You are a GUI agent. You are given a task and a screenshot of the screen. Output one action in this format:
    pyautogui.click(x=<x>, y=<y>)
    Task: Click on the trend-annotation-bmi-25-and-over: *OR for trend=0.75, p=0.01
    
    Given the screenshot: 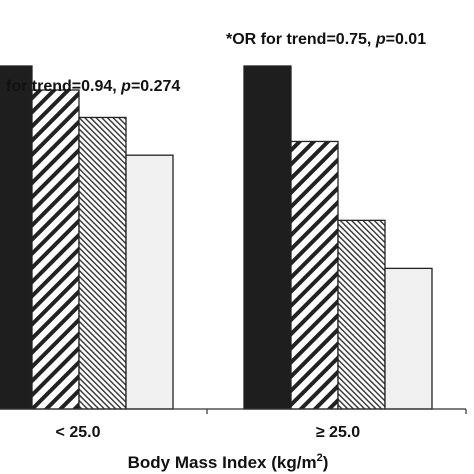 What is the action you would take?
    pyautogui.click(x=326, y=39)
    